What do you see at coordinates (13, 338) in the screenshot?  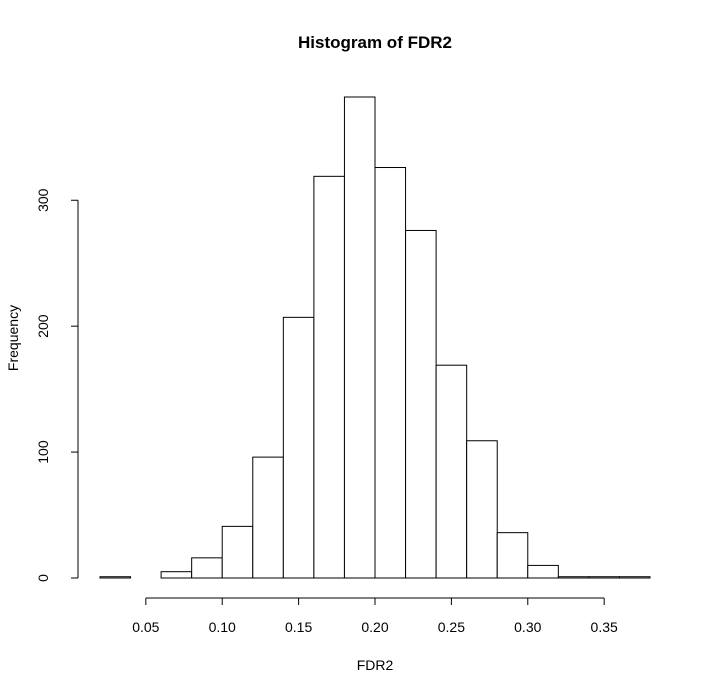 I see `y-axis-label: Frequency` at bounding box center [13, 338].